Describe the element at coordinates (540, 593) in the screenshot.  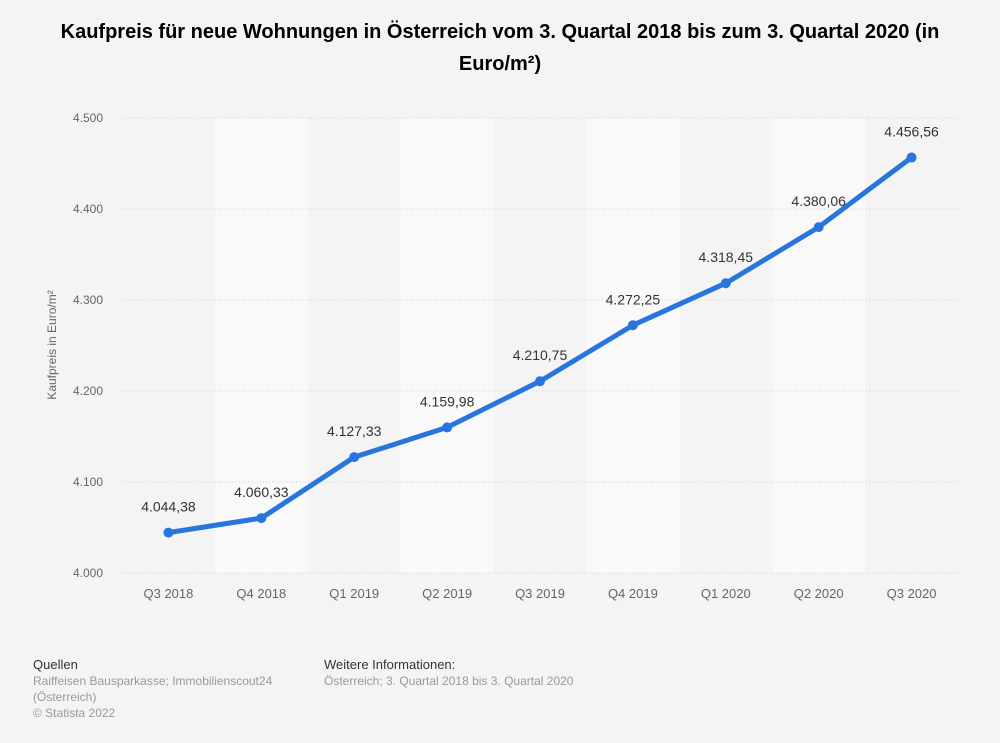
I see `x-tick-label: Q3 2019` at that location.